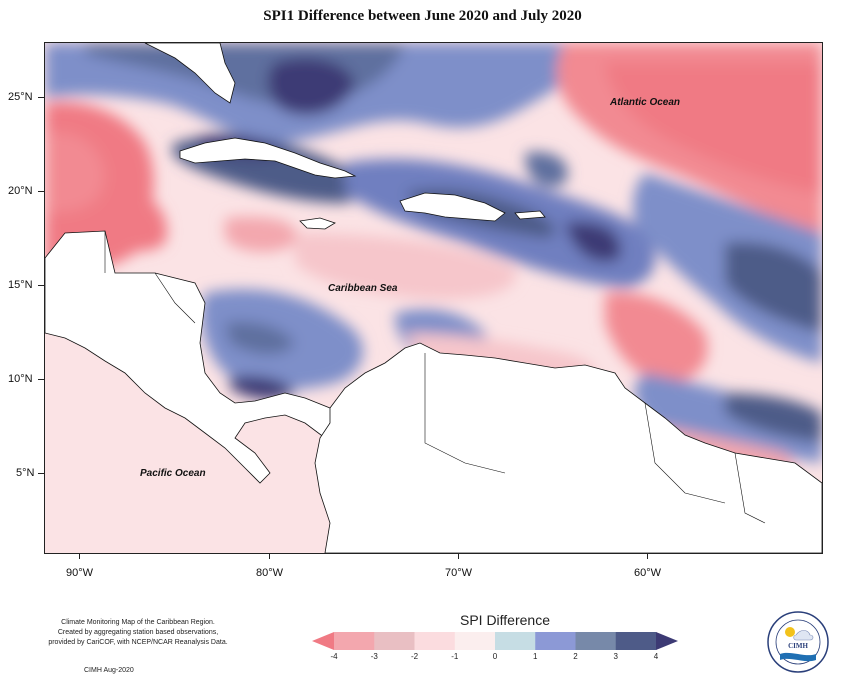 The width and height of the screenshot is (845, 684). I want to click on lon-label-80w: 80°W, so click(270, 573).